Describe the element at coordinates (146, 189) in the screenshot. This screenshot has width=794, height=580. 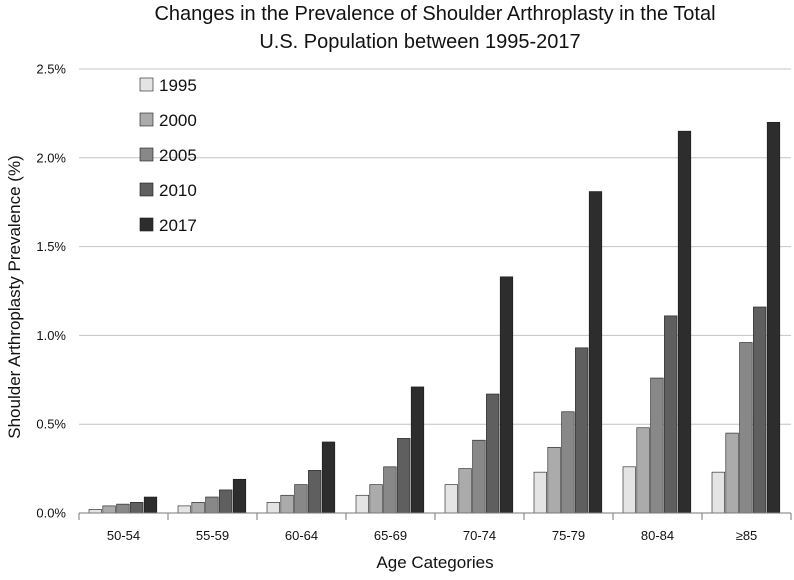
I see `legend-swatch-2010` at that location.